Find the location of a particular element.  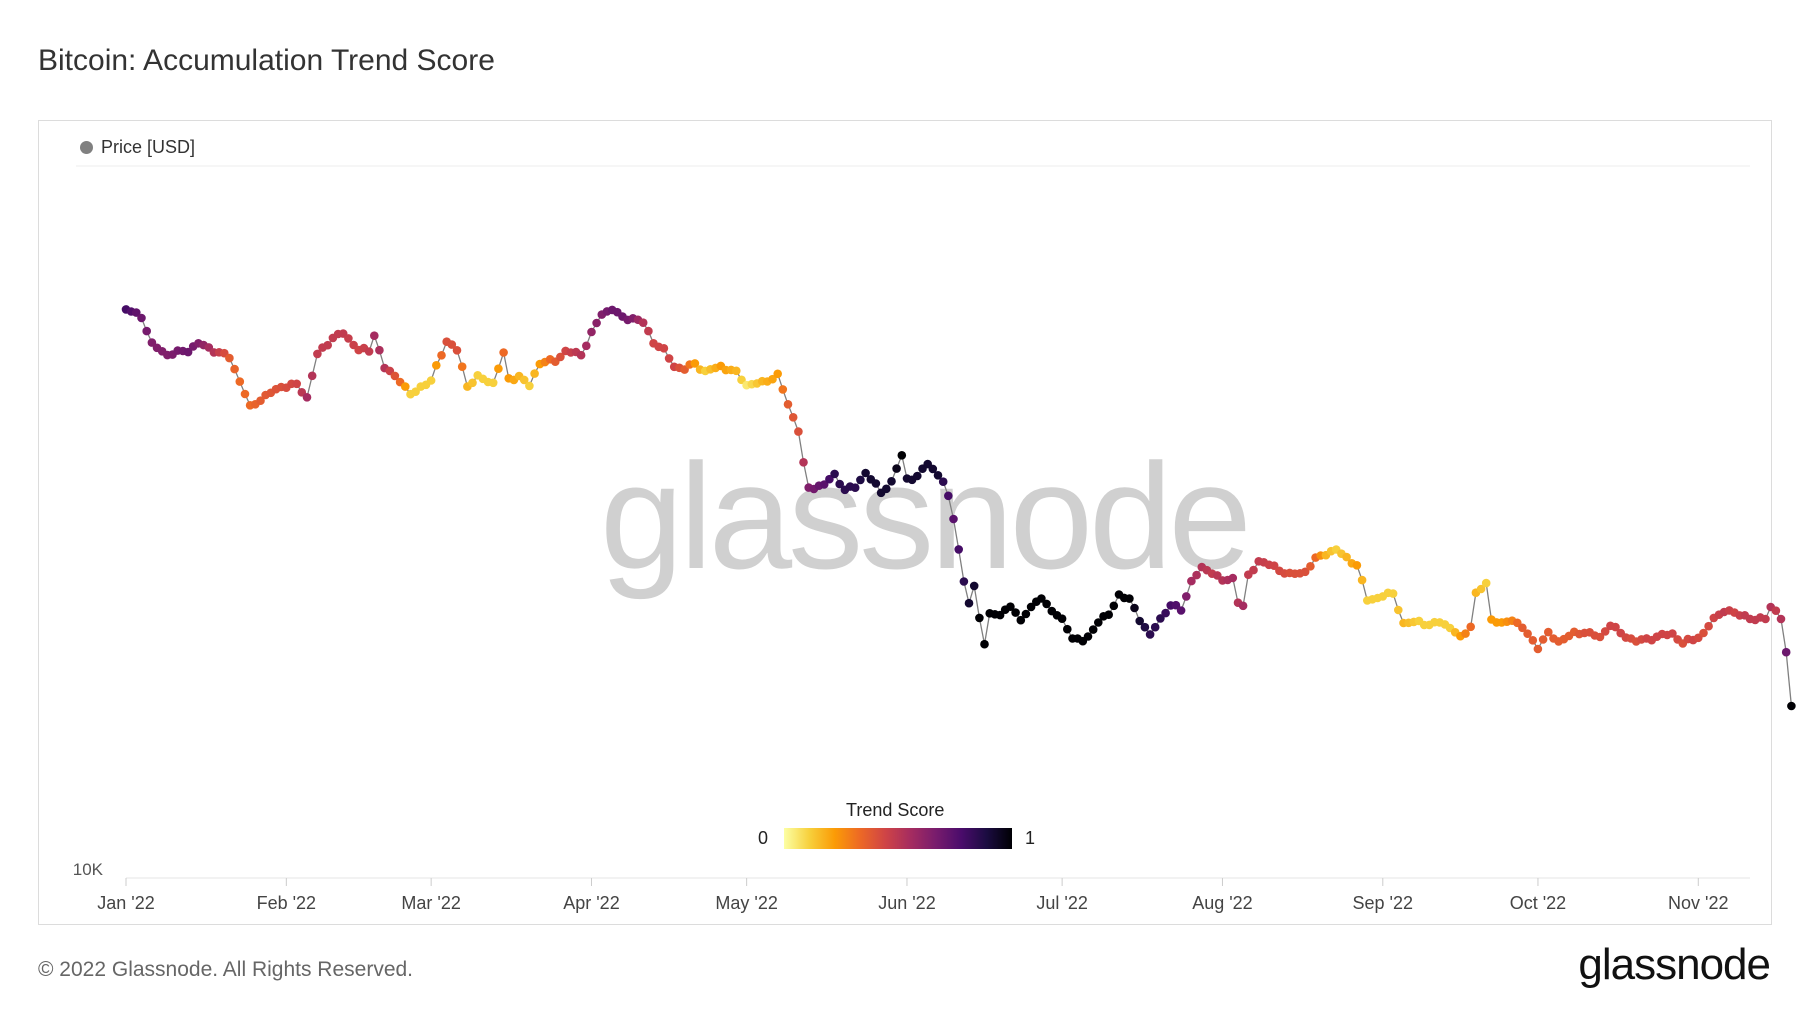

chart-legend: Price [USD] is located at coordinates (137, 147).